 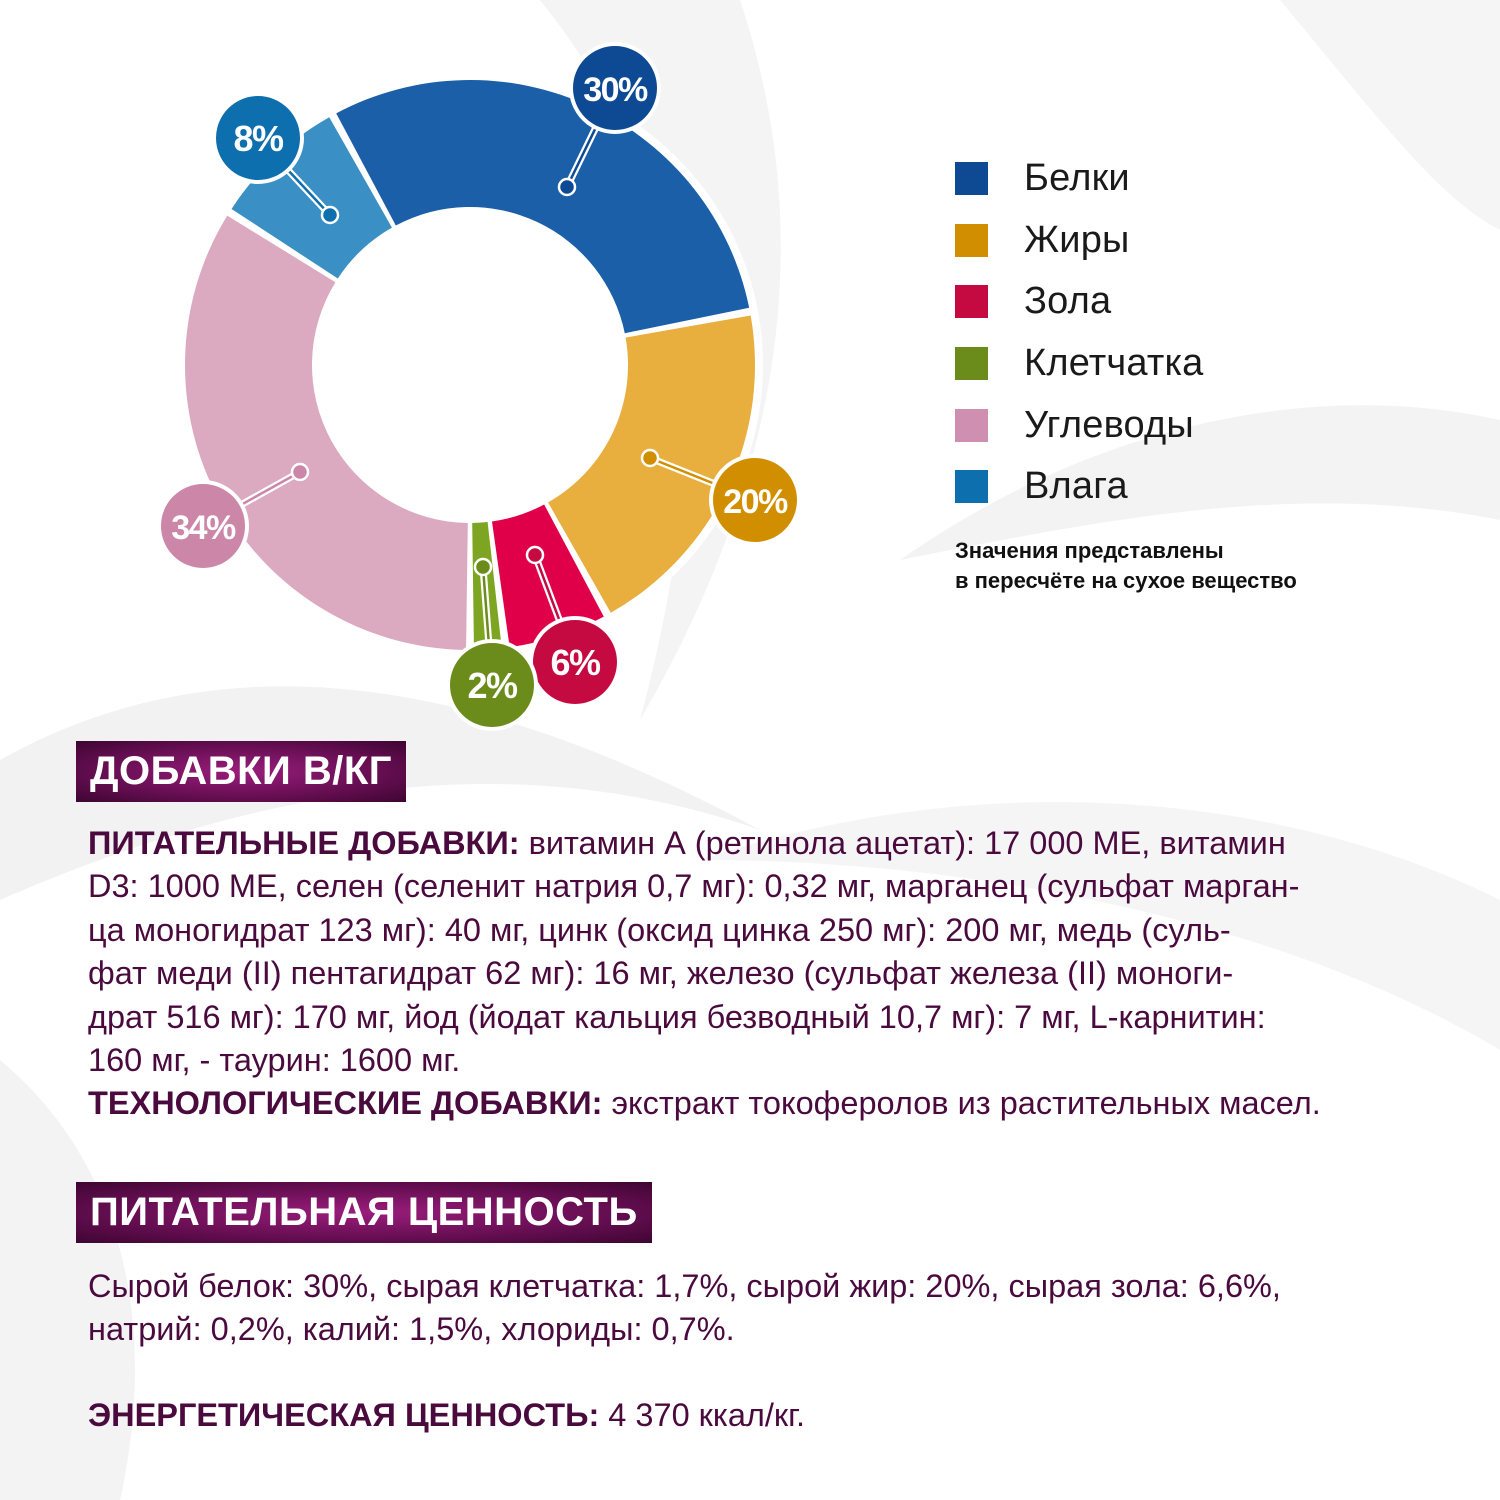 What do you see at coordinates (258, 138) in the screenshot?
I see `svg-text: 8%` at bounding box center [258, 138].